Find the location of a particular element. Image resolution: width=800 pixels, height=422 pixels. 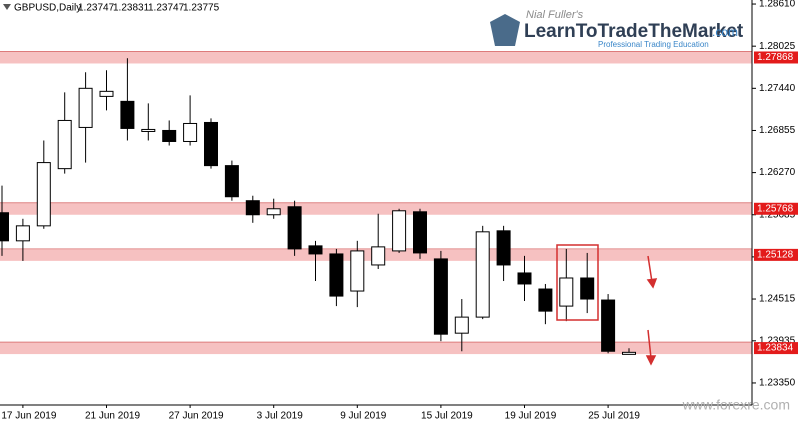

logo-brand: LearnToTradeTheMarket is located at coordinates (634, 31).